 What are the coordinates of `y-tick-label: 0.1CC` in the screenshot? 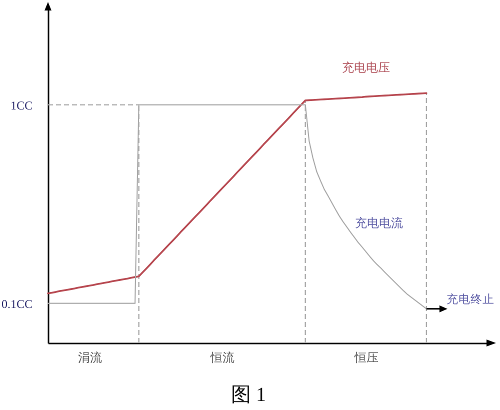 It's located at (16, 303).